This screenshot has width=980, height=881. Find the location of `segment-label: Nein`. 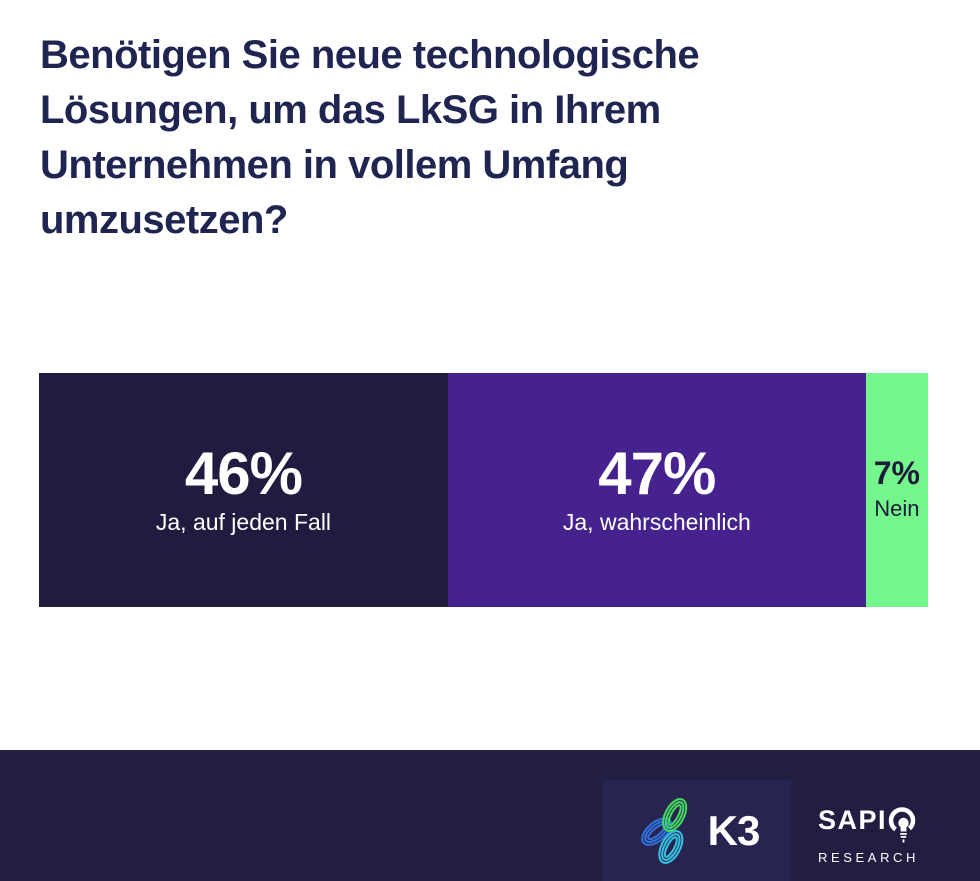

segment-label: Nein is located at coordinates (897, 509).